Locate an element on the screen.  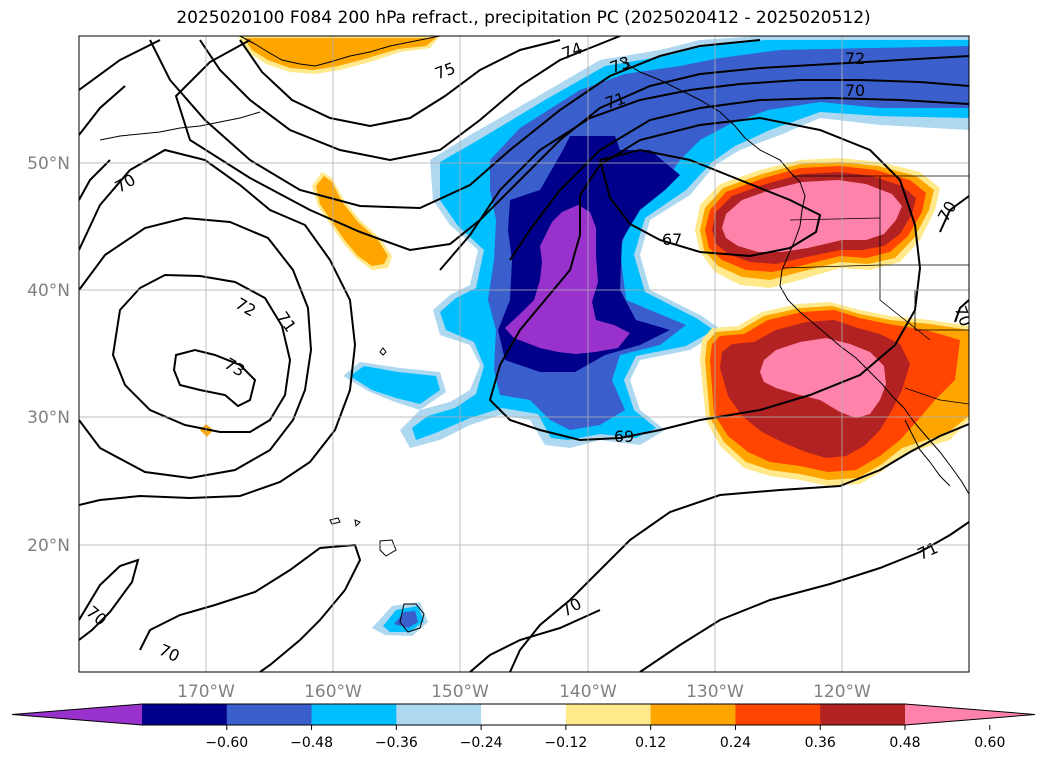
coastline-north-america is located at coordinates (856, 316).